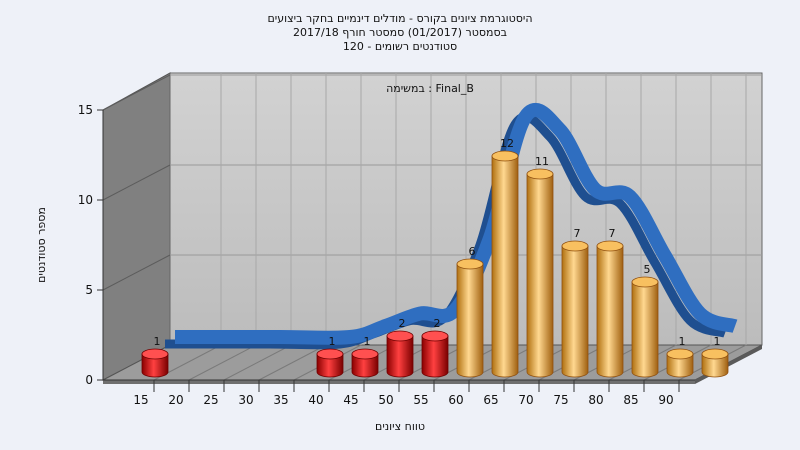 The image size is (800, 450). Describe the element at coordinates (140, 400) in the screenshot. I see `x-tick-label: 15` at that location.